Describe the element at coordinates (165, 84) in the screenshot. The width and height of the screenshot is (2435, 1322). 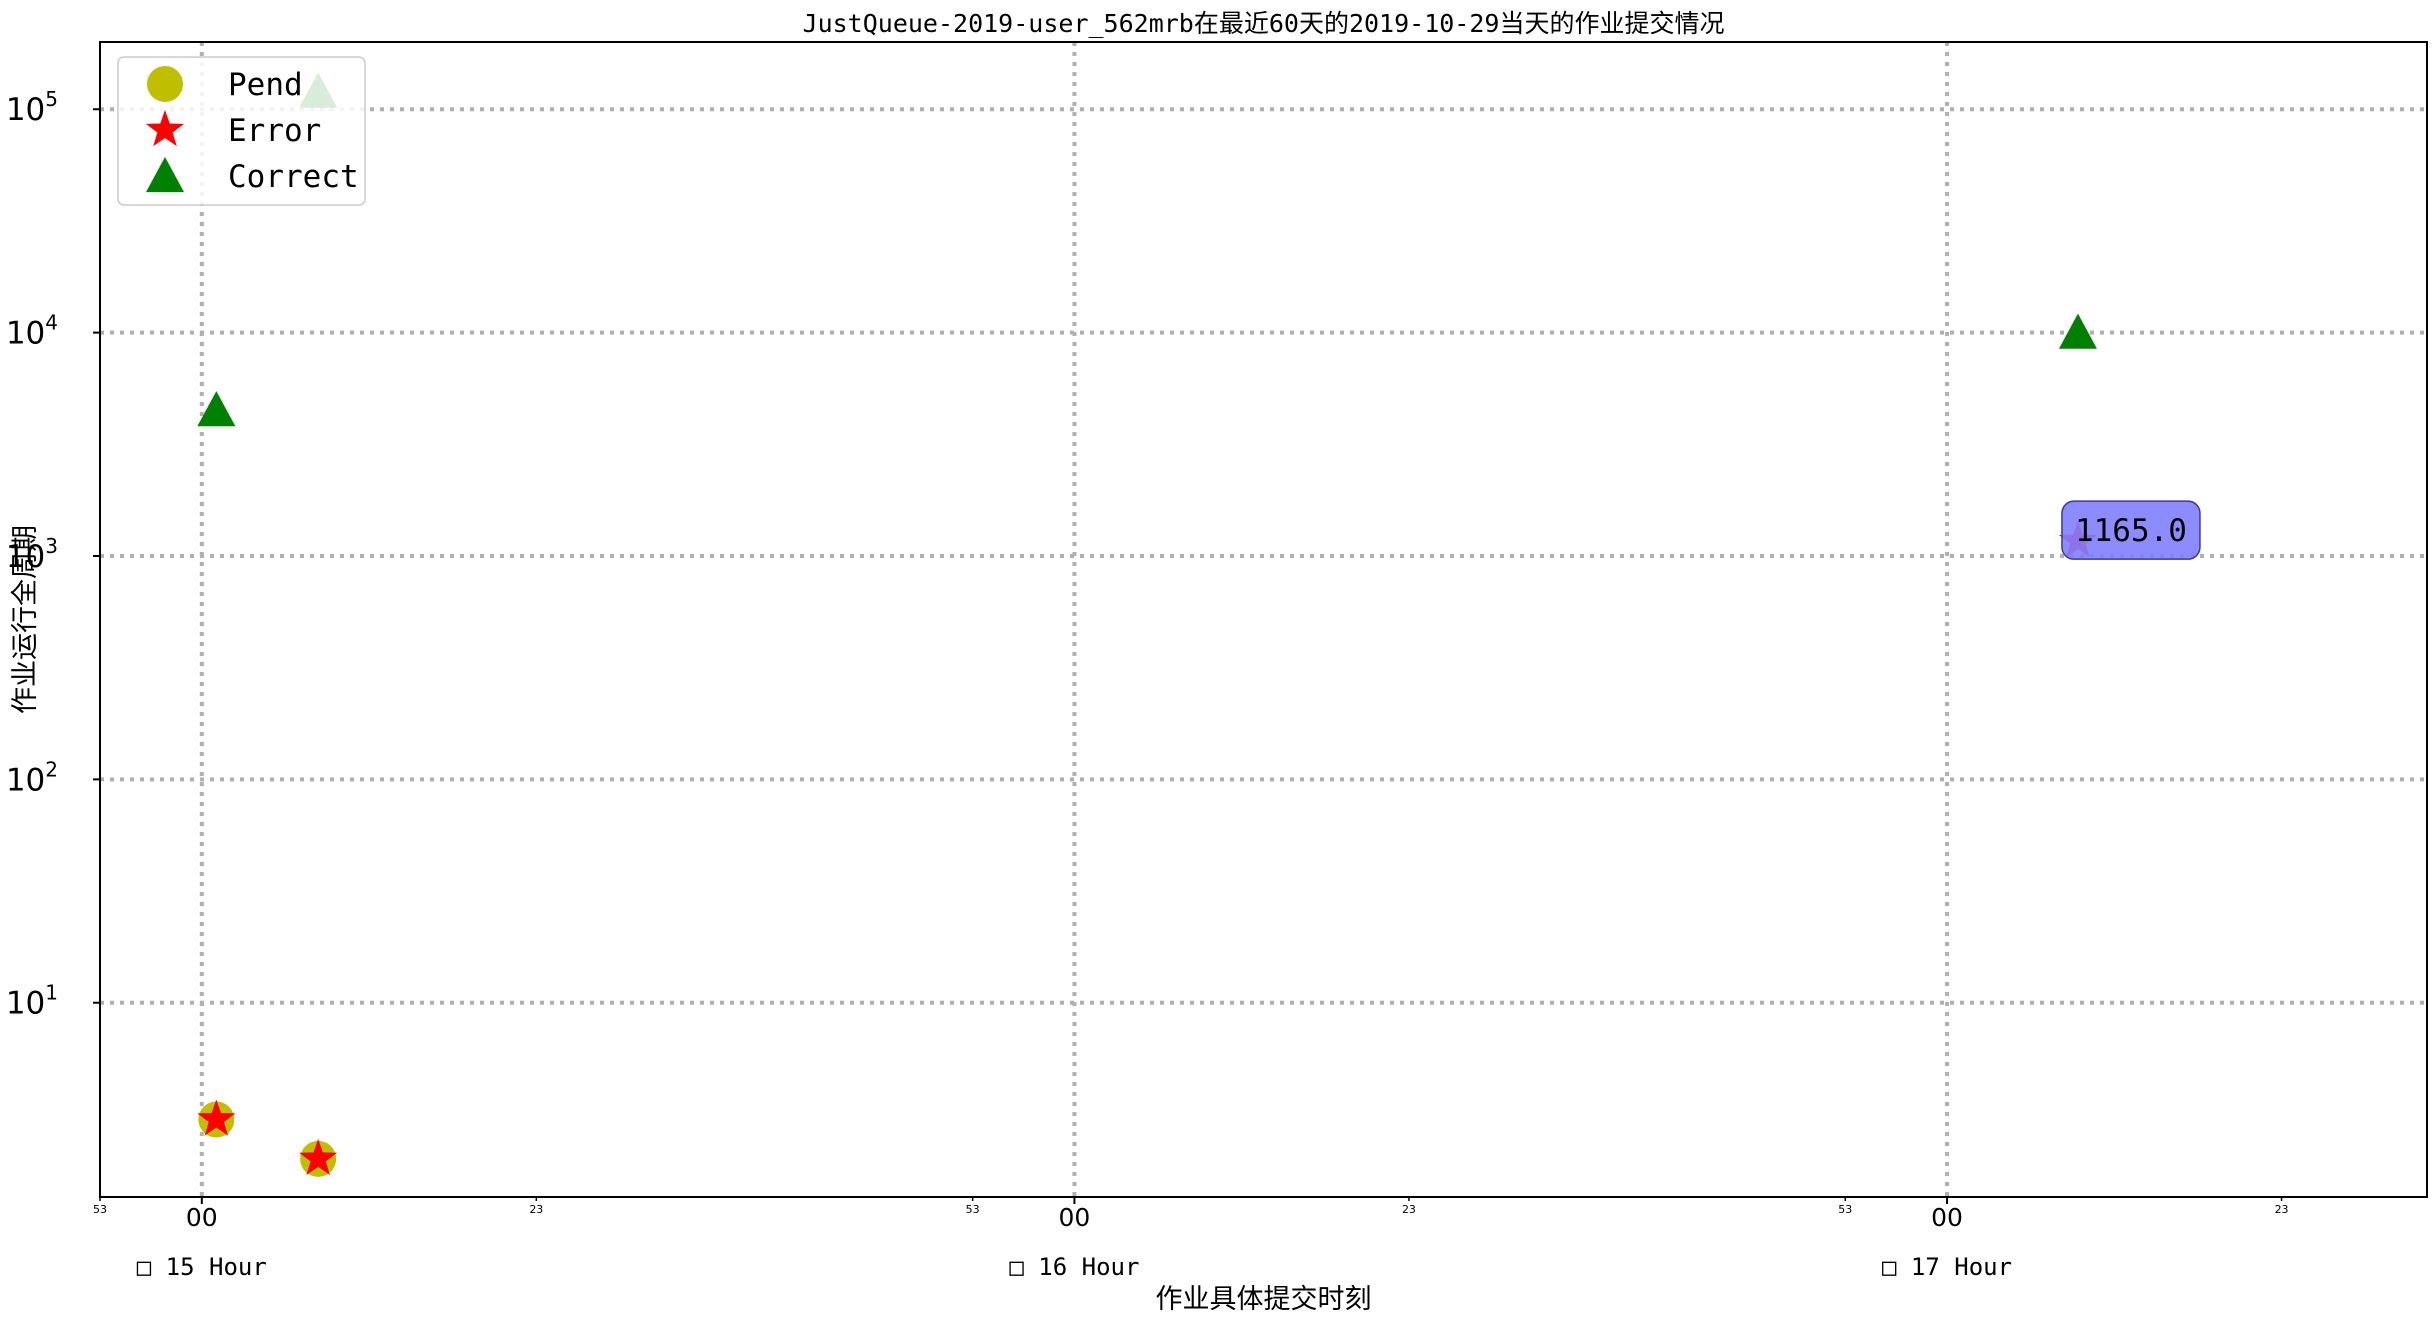
I see `legend-pend-marker` at that location.